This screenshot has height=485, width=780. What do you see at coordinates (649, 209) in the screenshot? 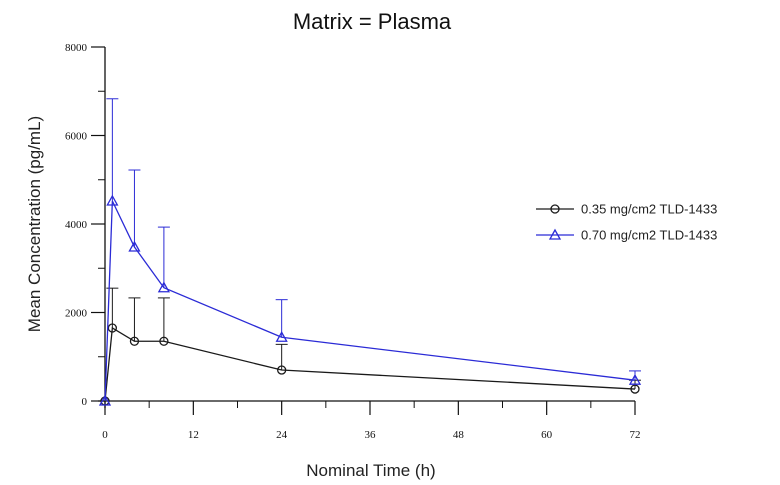
I see `legend-label: 0.35 mg/cm2 TLD-1433` at bounding box center [649, 209].